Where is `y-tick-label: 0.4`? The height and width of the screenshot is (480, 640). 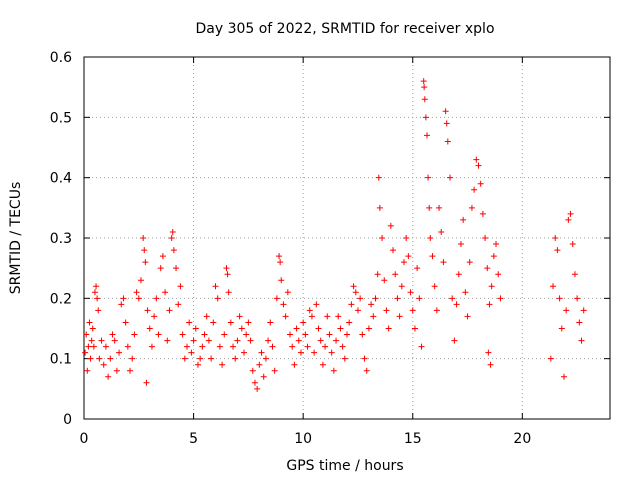
y-tick-label: 0.4 is located at coordinates (61, 179).